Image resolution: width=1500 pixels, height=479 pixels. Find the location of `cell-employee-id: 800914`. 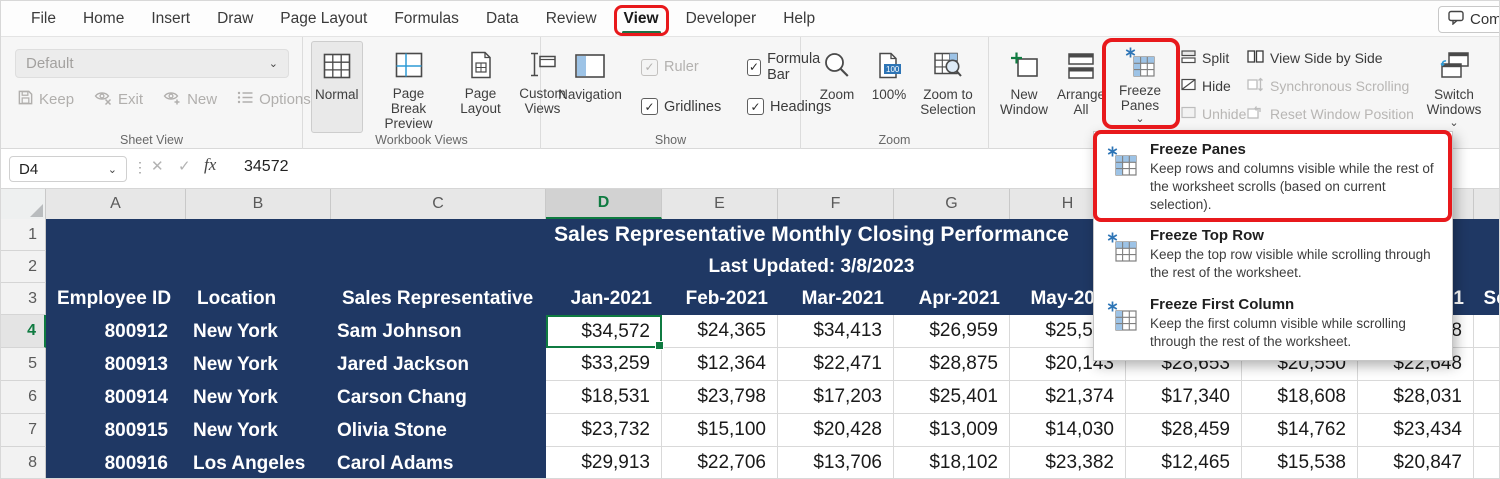

cell-employee-id: 800914 is located at coordinates (116, 397).